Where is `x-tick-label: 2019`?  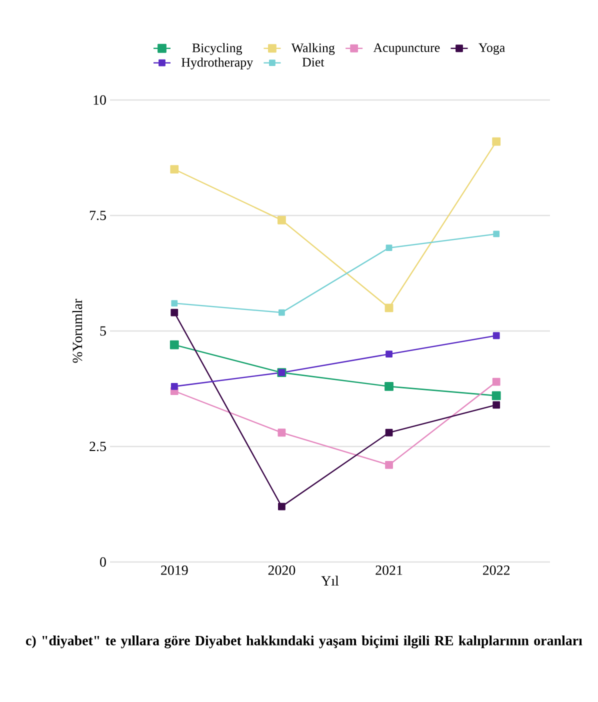
x-tick-label: 2019 is located at coordinates (174, 570).